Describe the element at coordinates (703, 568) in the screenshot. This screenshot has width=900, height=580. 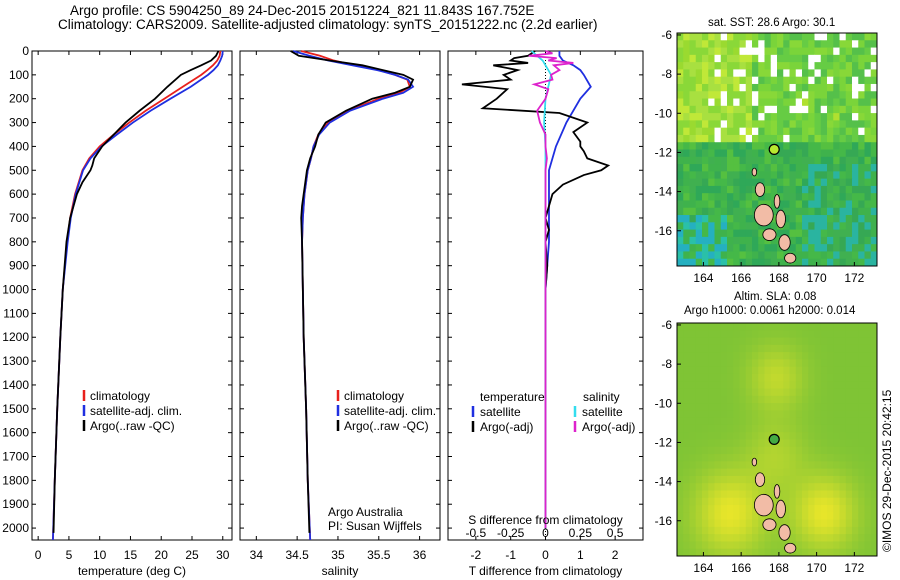
I see `sla_map-xtick-label: 164` at that location.